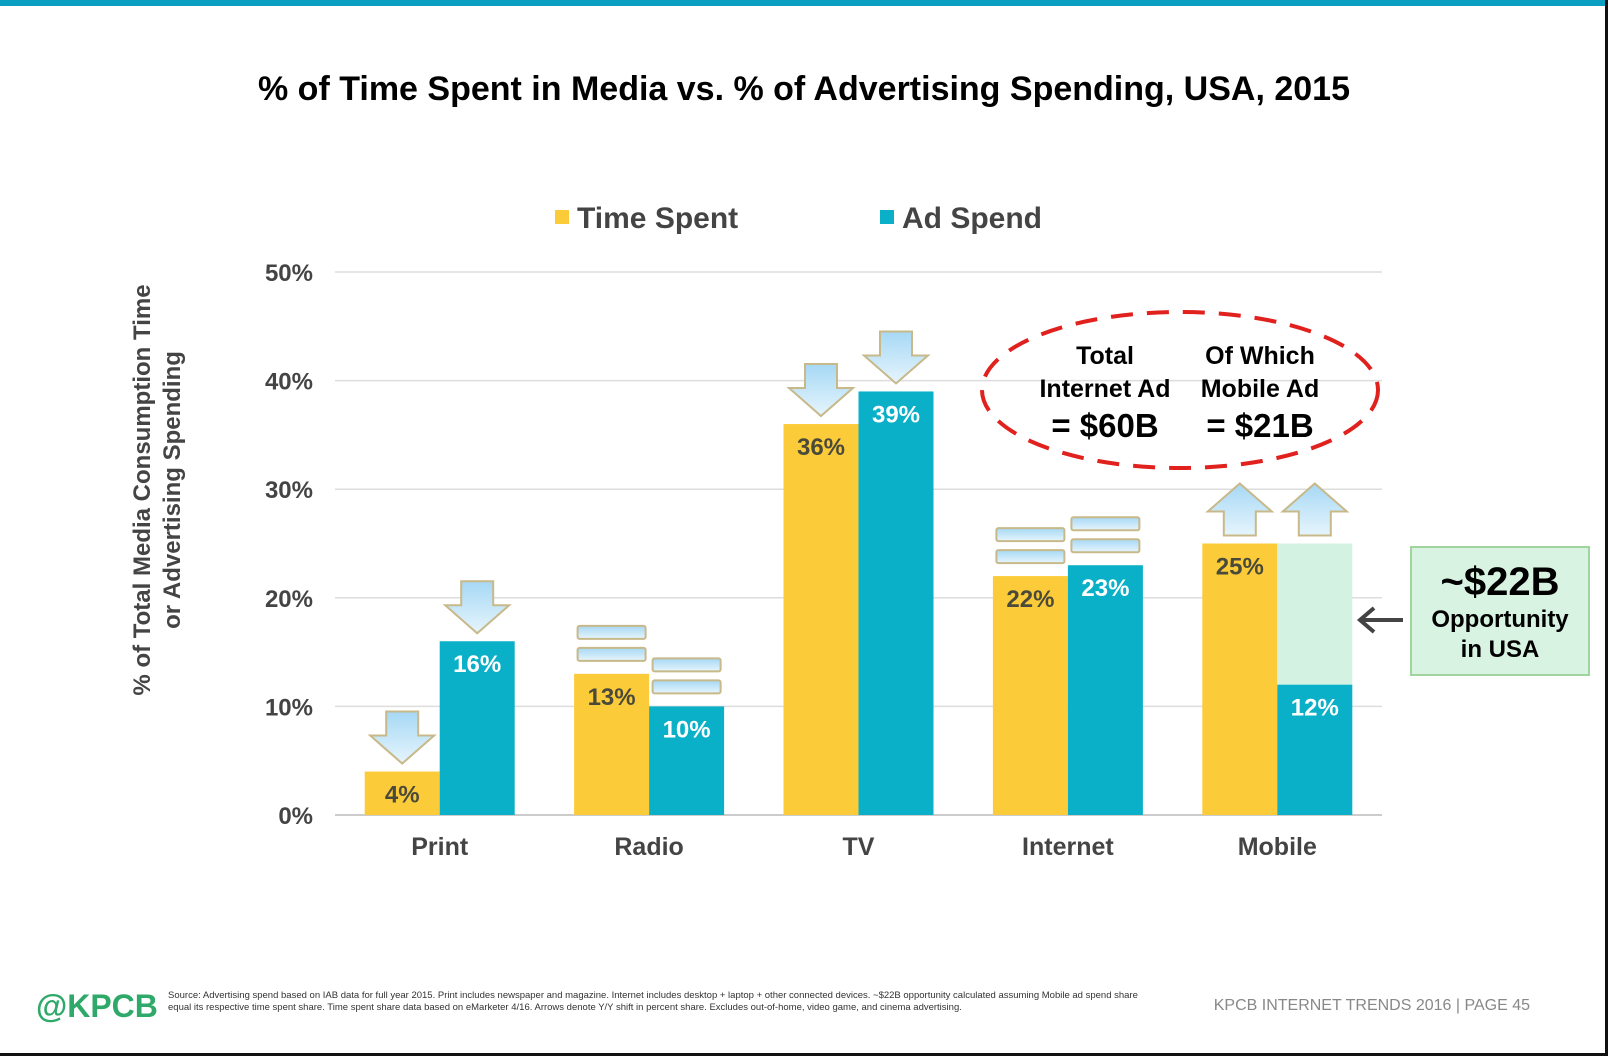 This screenshot has height=1056, width=1608. What do you see at coordinates (1500, 619) in the screenshot?
I see `opportunity-text: Opportunity` at bounding box center [1500, 619].